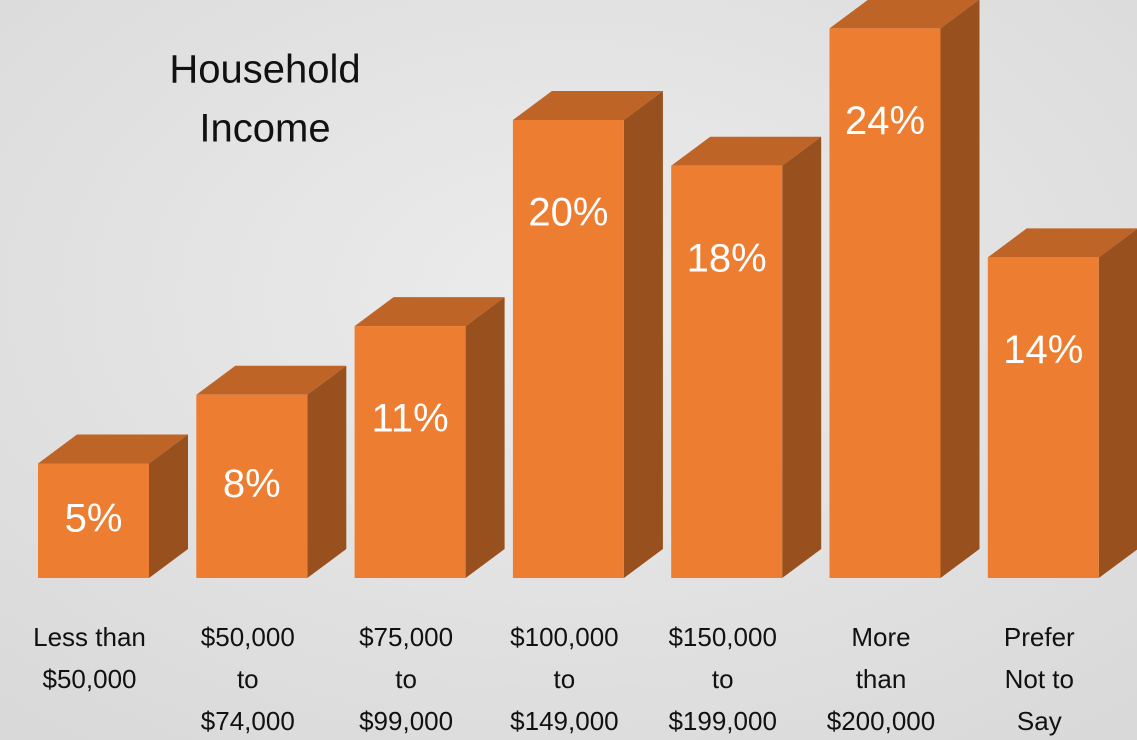  I want to click on x-tick-label: $74,000, so click(248, 721).